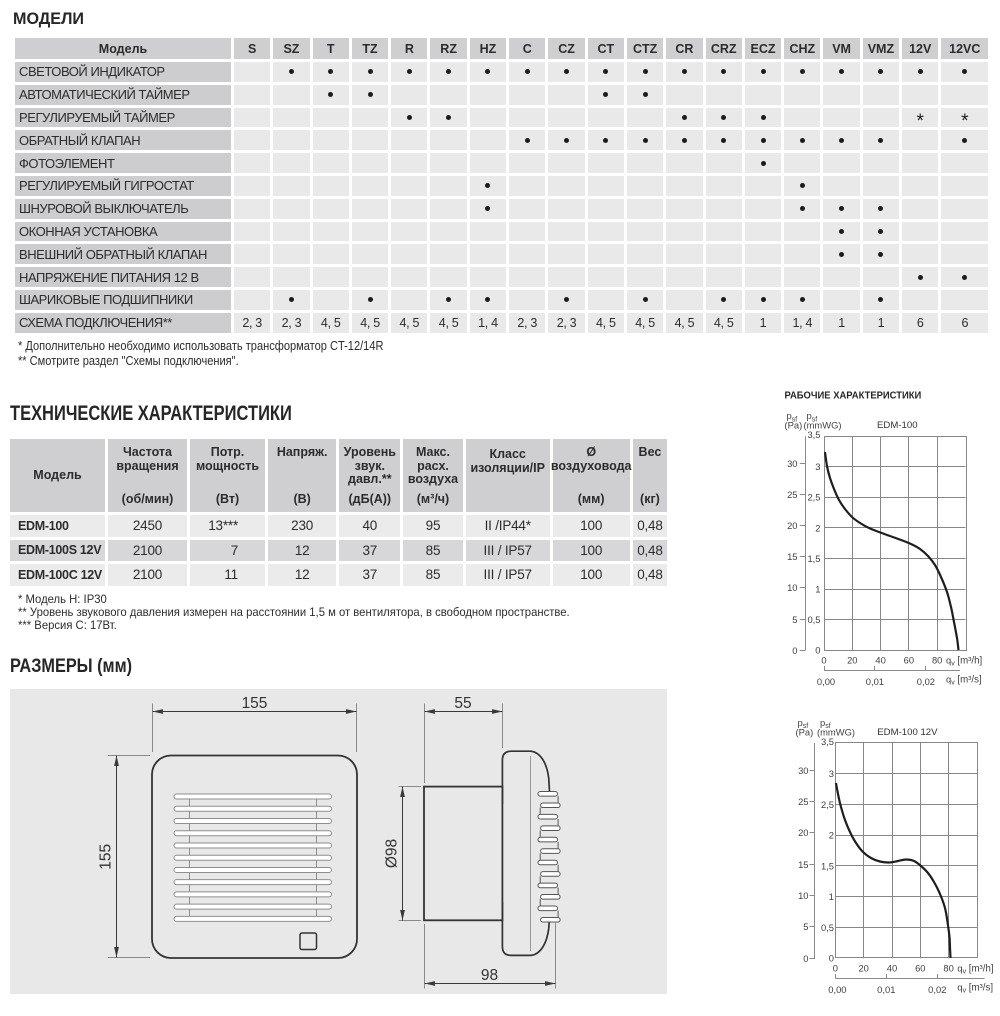 Image resolution: width=1000 pixels, height=1016 pixels. Describe the element at coordinates (853, 396) in the screenshot. I see `svg-text: РАБОЧИЕ ХАРАКТЕРИСТИКИ` at that location.